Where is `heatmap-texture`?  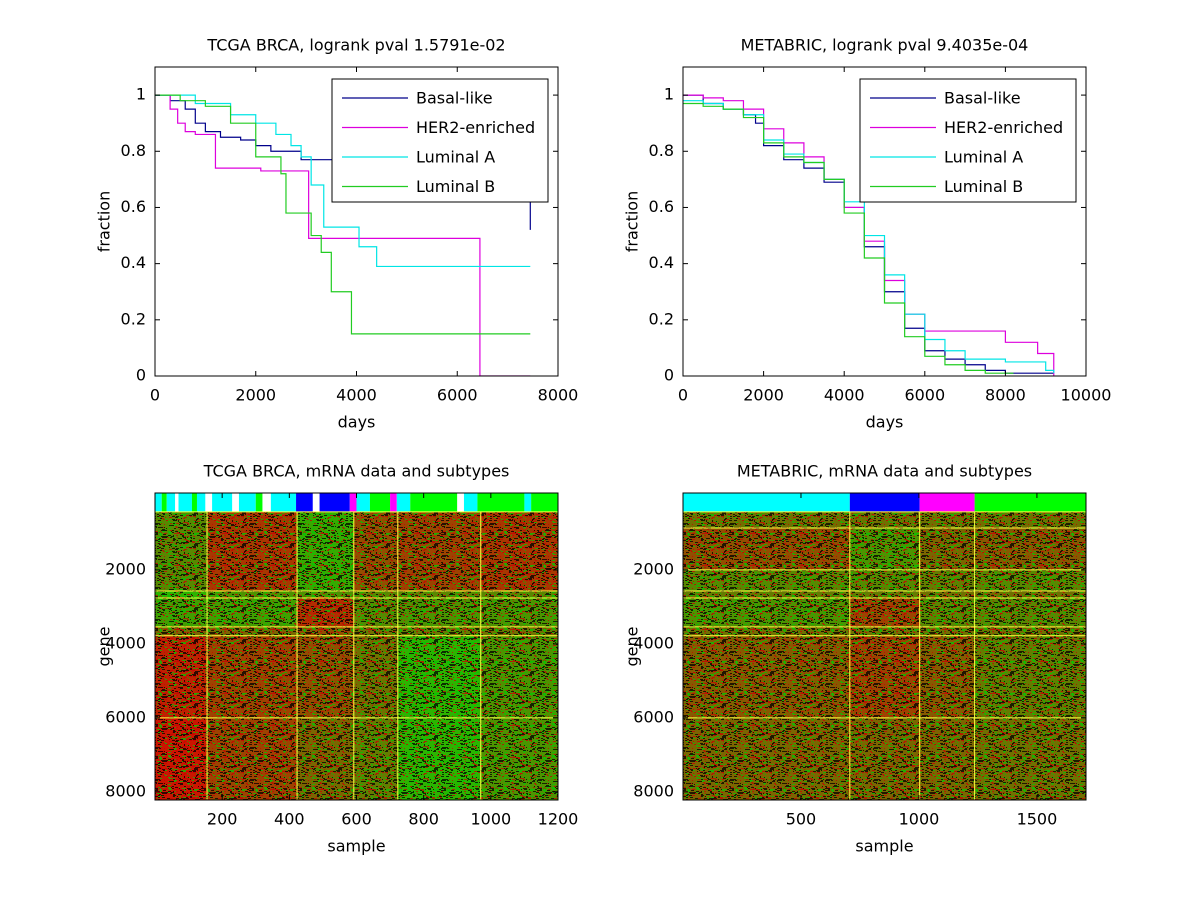 heatmap-texture is located at coordinates (884, 655).